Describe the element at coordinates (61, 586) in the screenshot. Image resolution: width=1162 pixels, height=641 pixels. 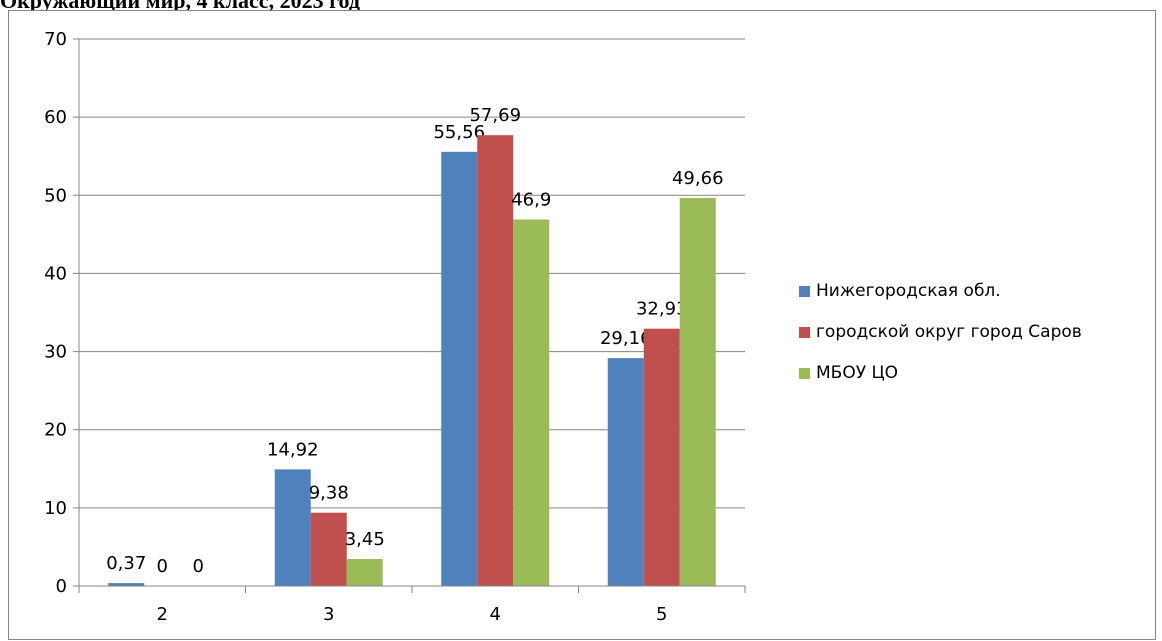
I see `y-tick-label: 0` at that location.